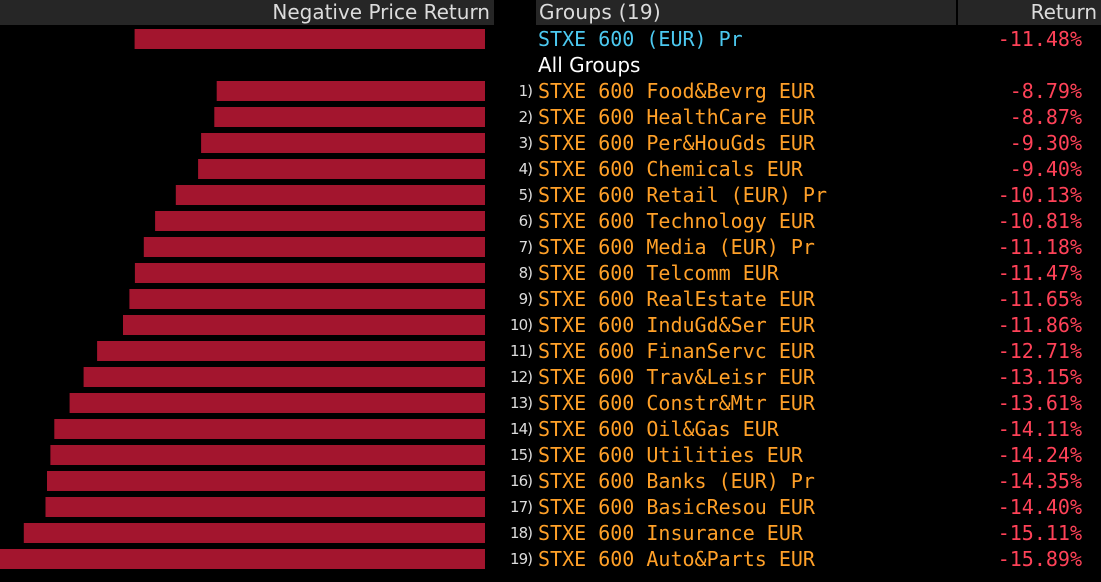  I want to click on group-name: STXE 600 Oil&Gas EUR, so click(658, 429).